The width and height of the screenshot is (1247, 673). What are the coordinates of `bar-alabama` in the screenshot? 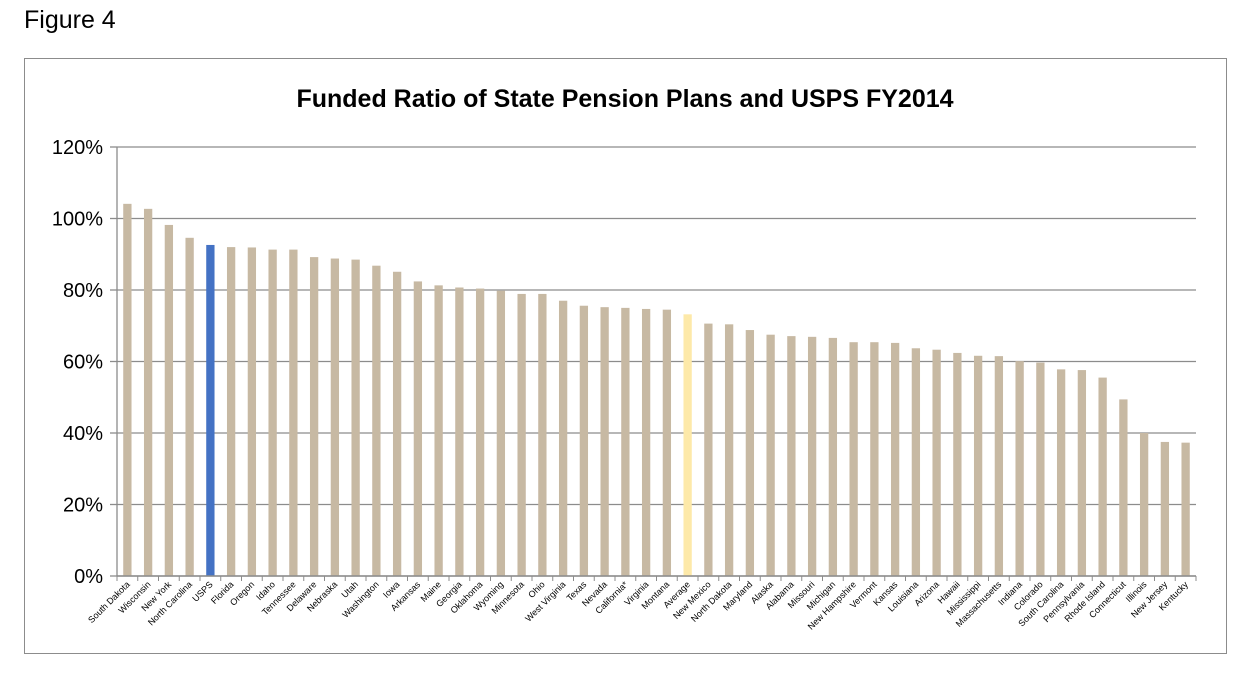 It's located at (791, 456).